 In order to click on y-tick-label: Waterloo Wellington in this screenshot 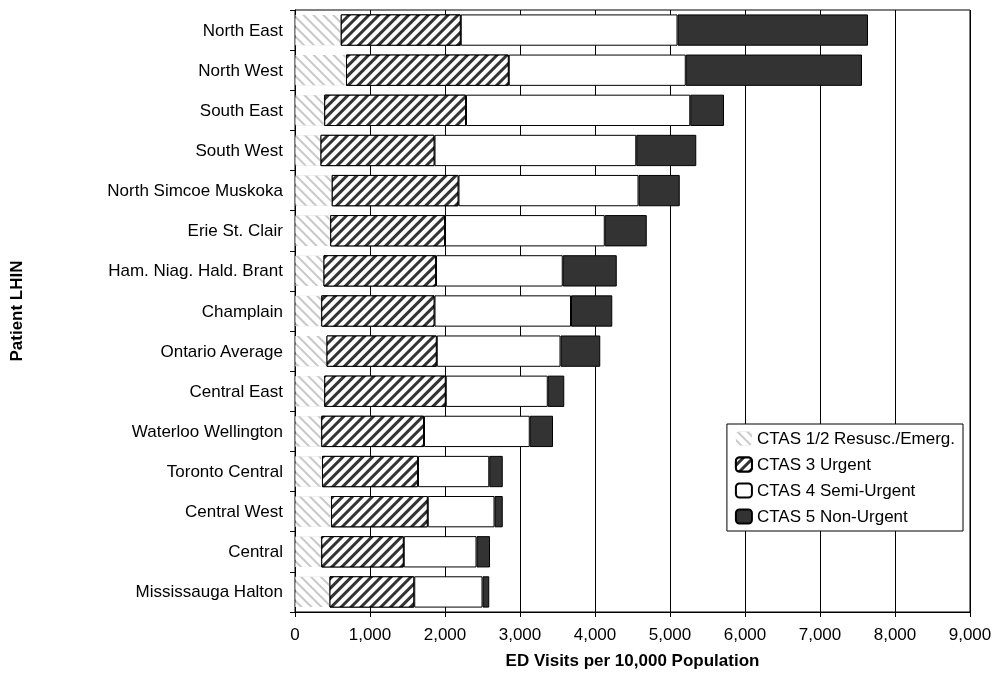, I will do `click(207, 431)`.